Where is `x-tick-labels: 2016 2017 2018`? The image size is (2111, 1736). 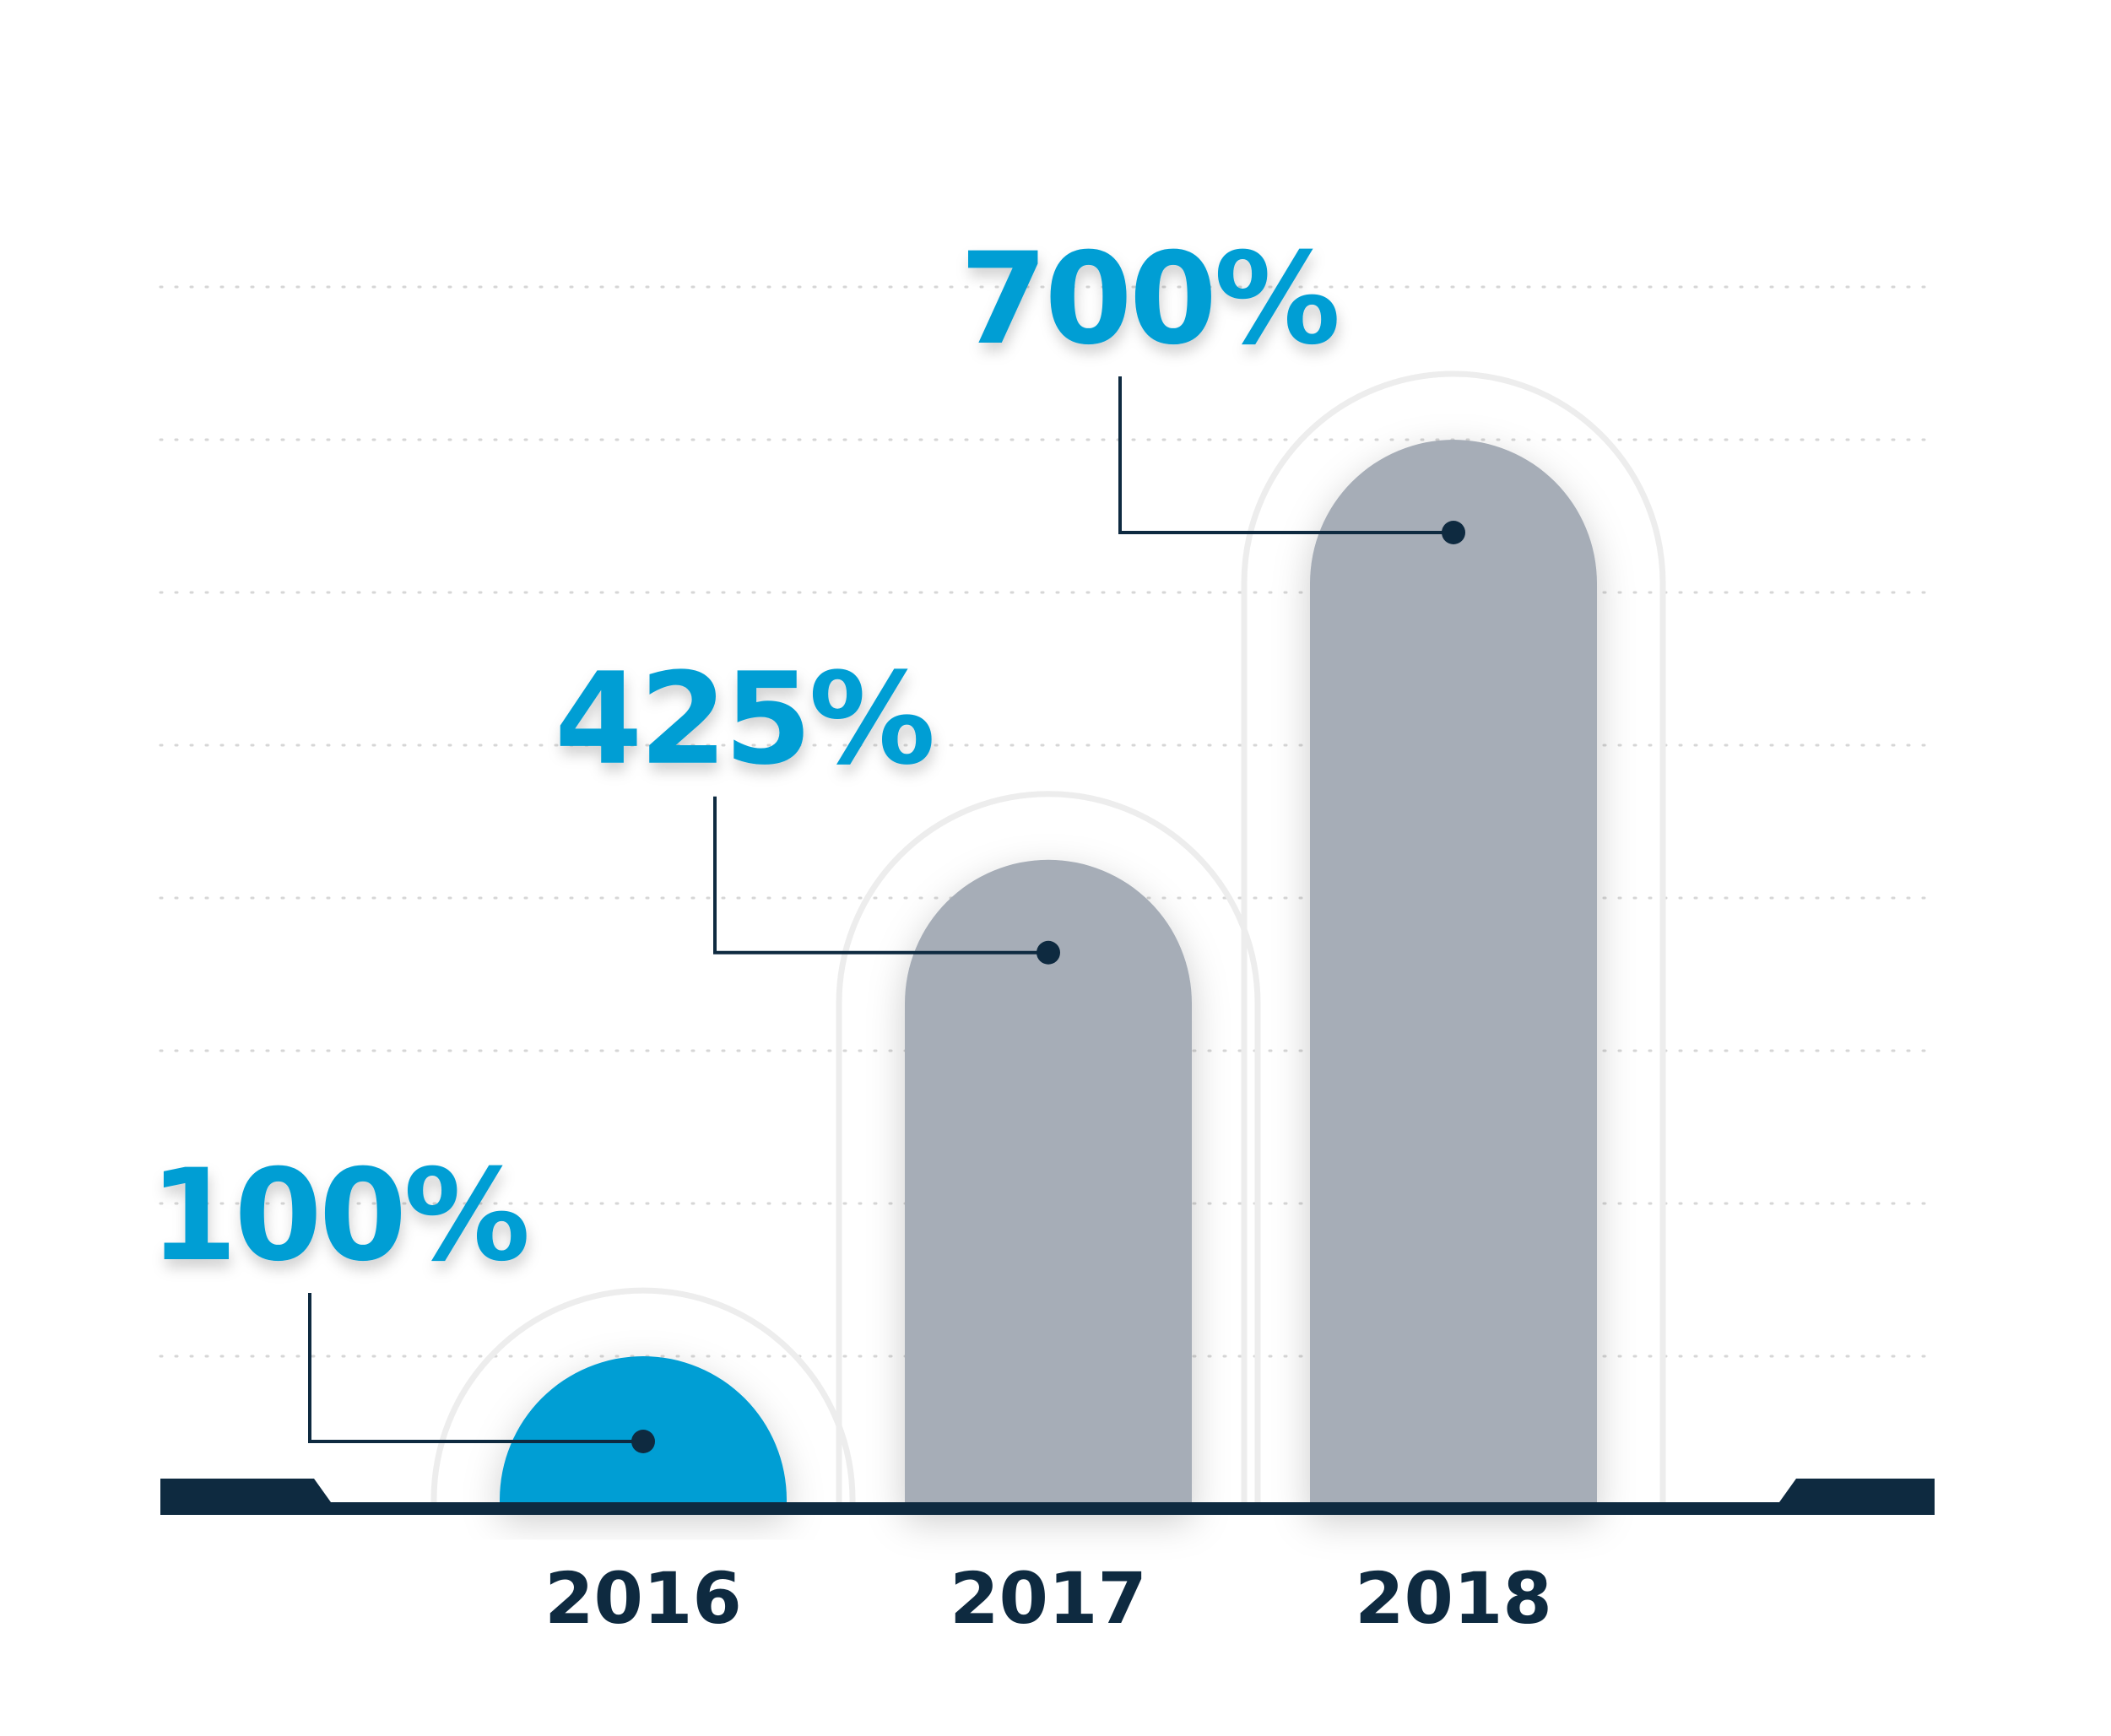 x-tick-labels: 2016 2017 2018 is located at coordinates (1048, 1598).